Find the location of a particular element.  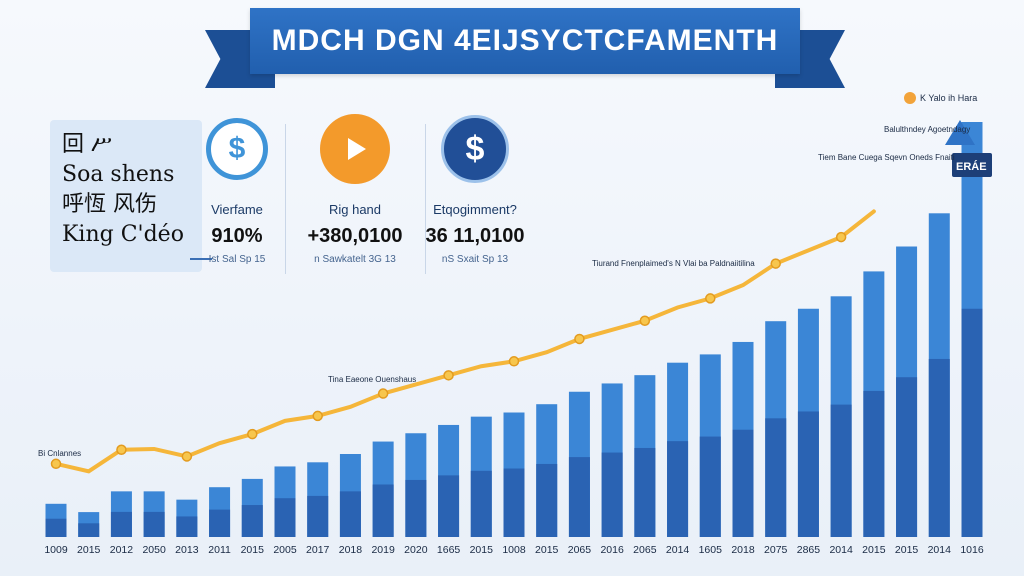

x-tick-label: 2005 is located at coordinates (285, 550).